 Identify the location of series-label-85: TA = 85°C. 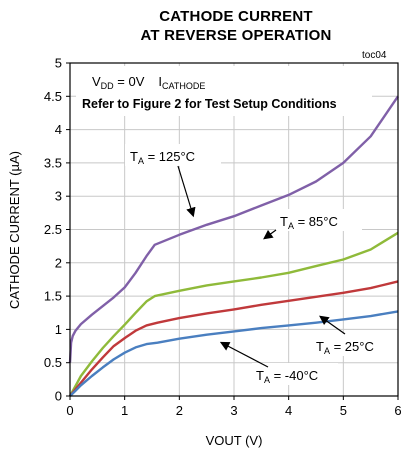
(319, 220).